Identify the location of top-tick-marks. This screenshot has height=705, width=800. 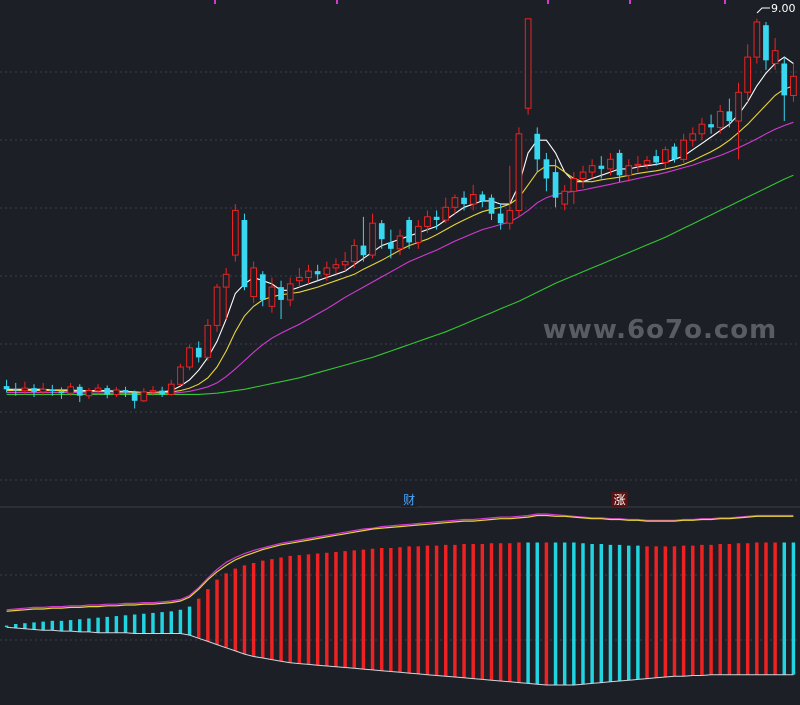
(470, 2).